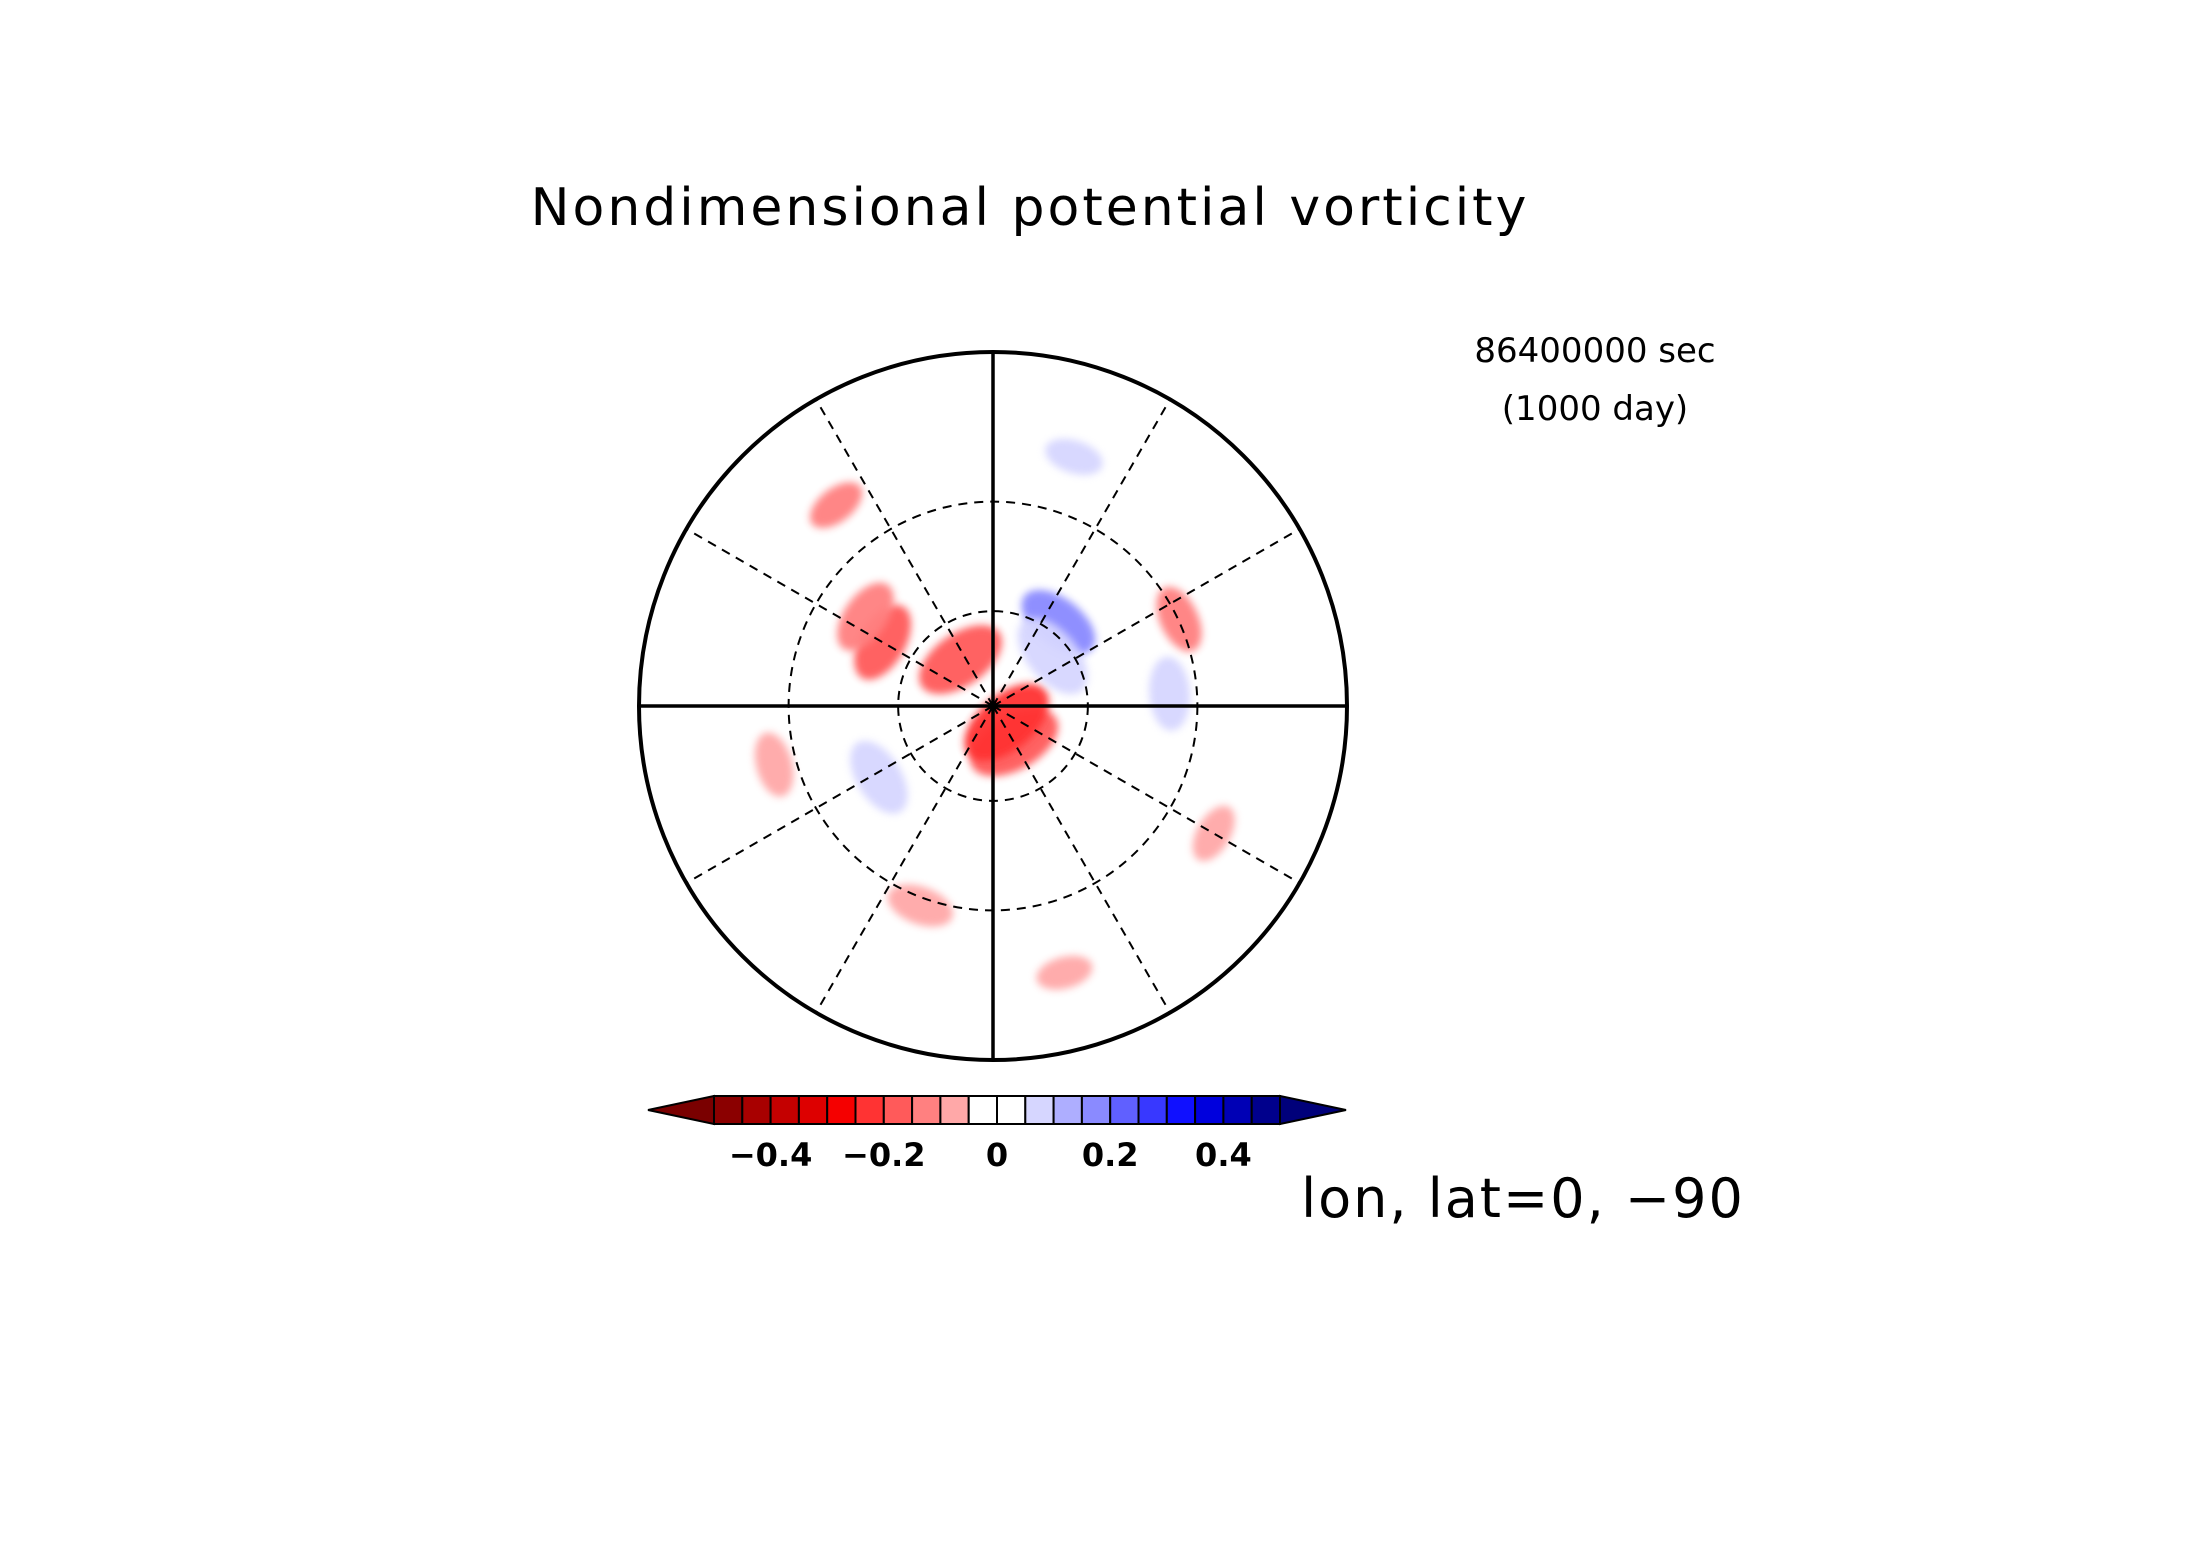 The width and height of the screenshot is (2188, 1546). I want to click on colorbar: −0.4 −0.2 0 0.2 0.4, so click(997, 1134).